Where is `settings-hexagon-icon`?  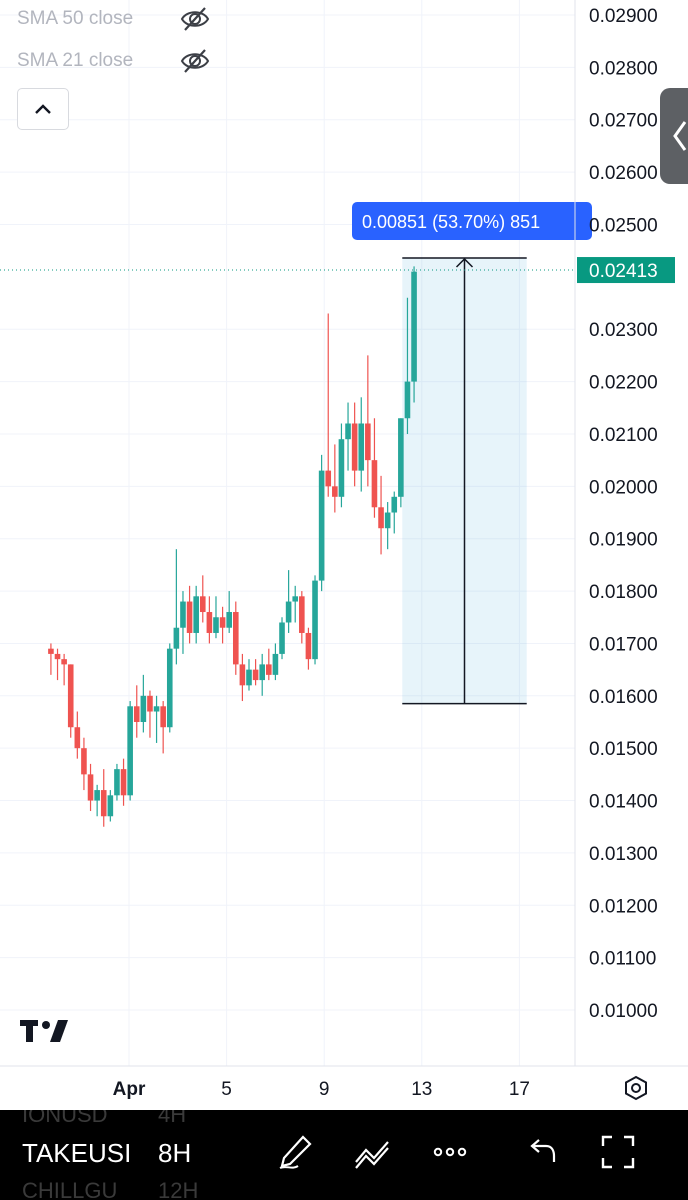 settings-hexagon-icon is located at coordinates (636, 1088).